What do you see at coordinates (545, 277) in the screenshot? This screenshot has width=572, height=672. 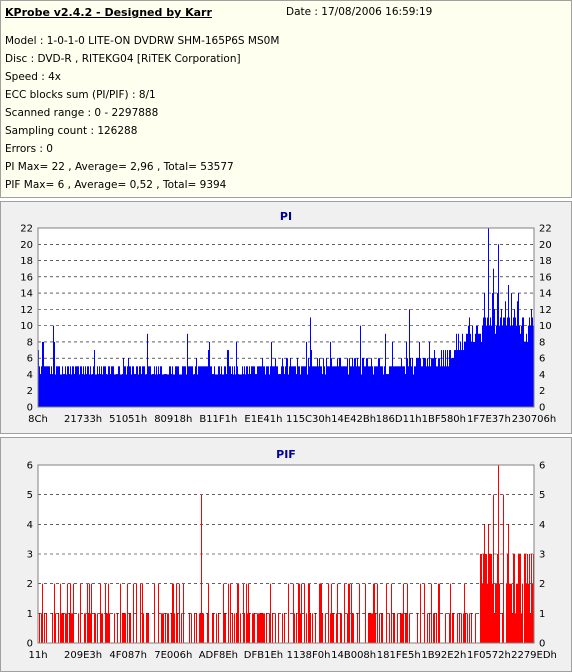 I see `y-tick-label-right: 16` at bounding box center [545, 277].